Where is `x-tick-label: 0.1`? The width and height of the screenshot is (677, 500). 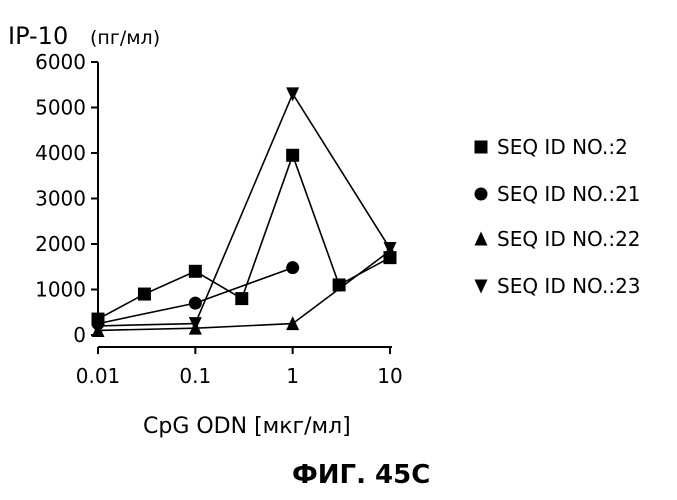
x-tick-label: 0.1 is located at coordinates (195, 376).